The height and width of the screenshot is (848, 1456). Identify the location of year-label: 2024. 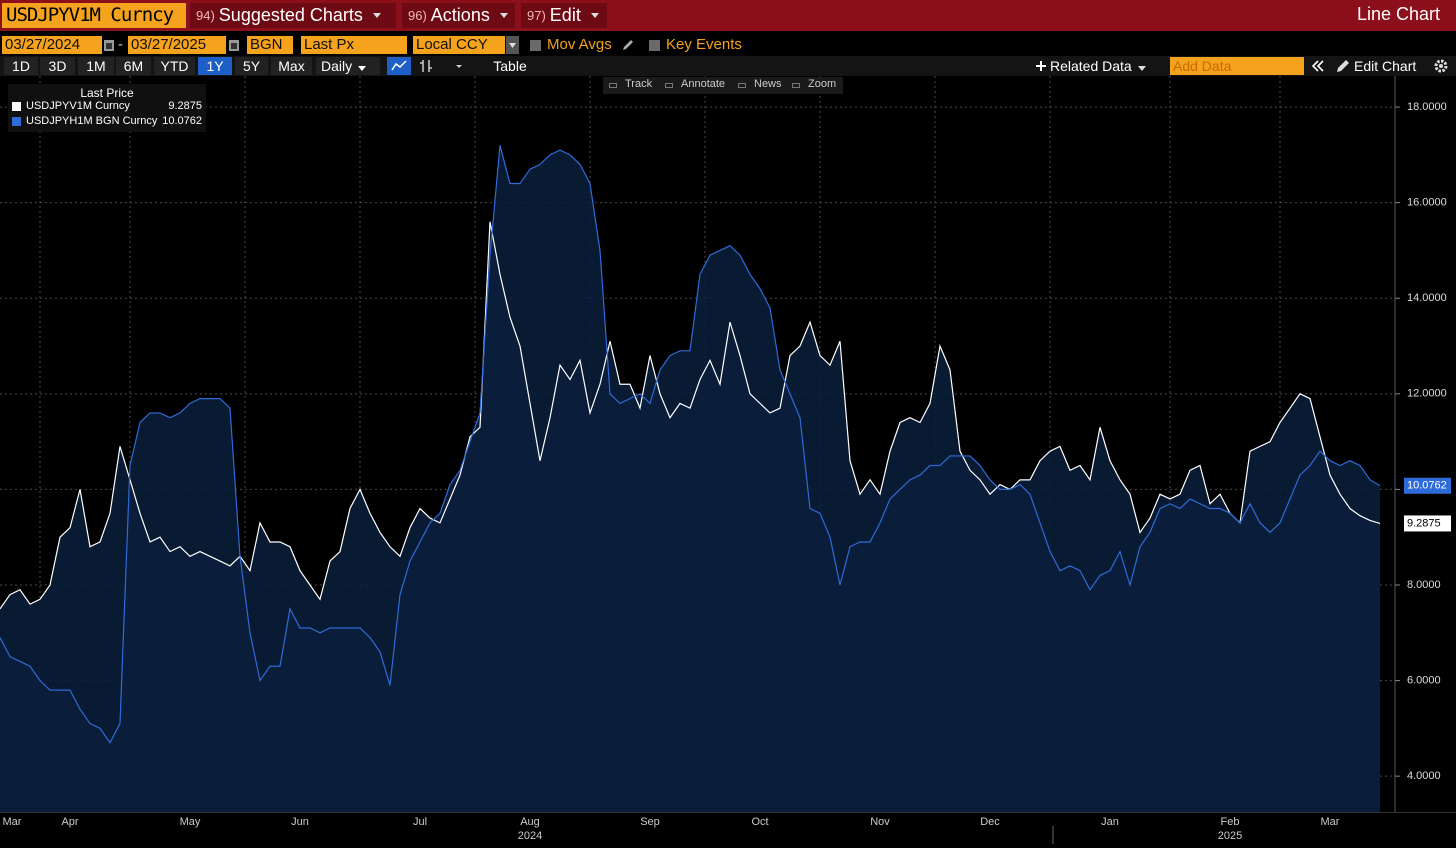
(530, 836).